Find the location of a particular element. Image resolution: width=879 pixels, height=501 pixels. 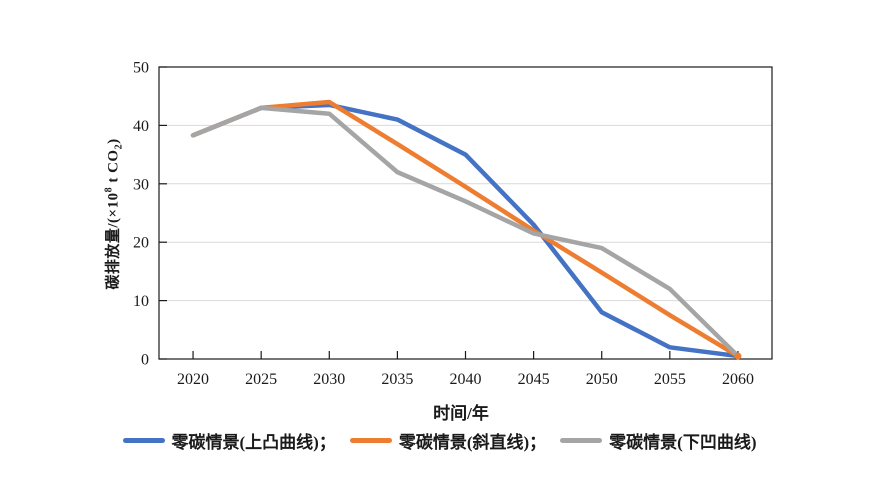

y-axis-title-text: 碳排放量/(×108 t CO2) is located at coordinates (114, 214).